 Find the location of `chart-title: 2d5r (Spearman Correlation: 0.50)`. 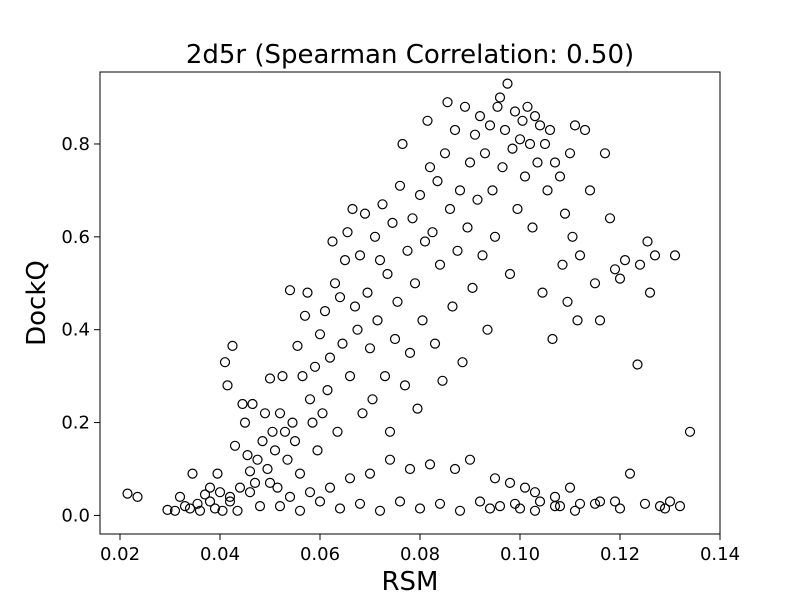

chart-title: 2d5r (Spearman Correlation: 0.50) is located at coordinates (410, 55).